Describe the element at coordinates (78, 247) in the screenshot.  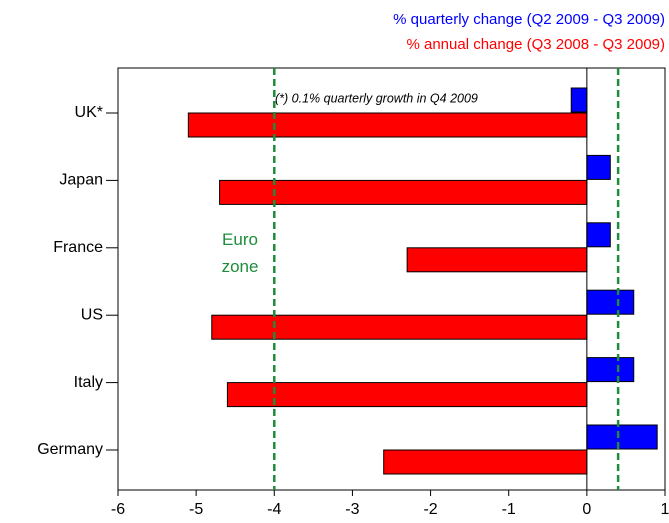
I see `y-tick-label: France` at that location.